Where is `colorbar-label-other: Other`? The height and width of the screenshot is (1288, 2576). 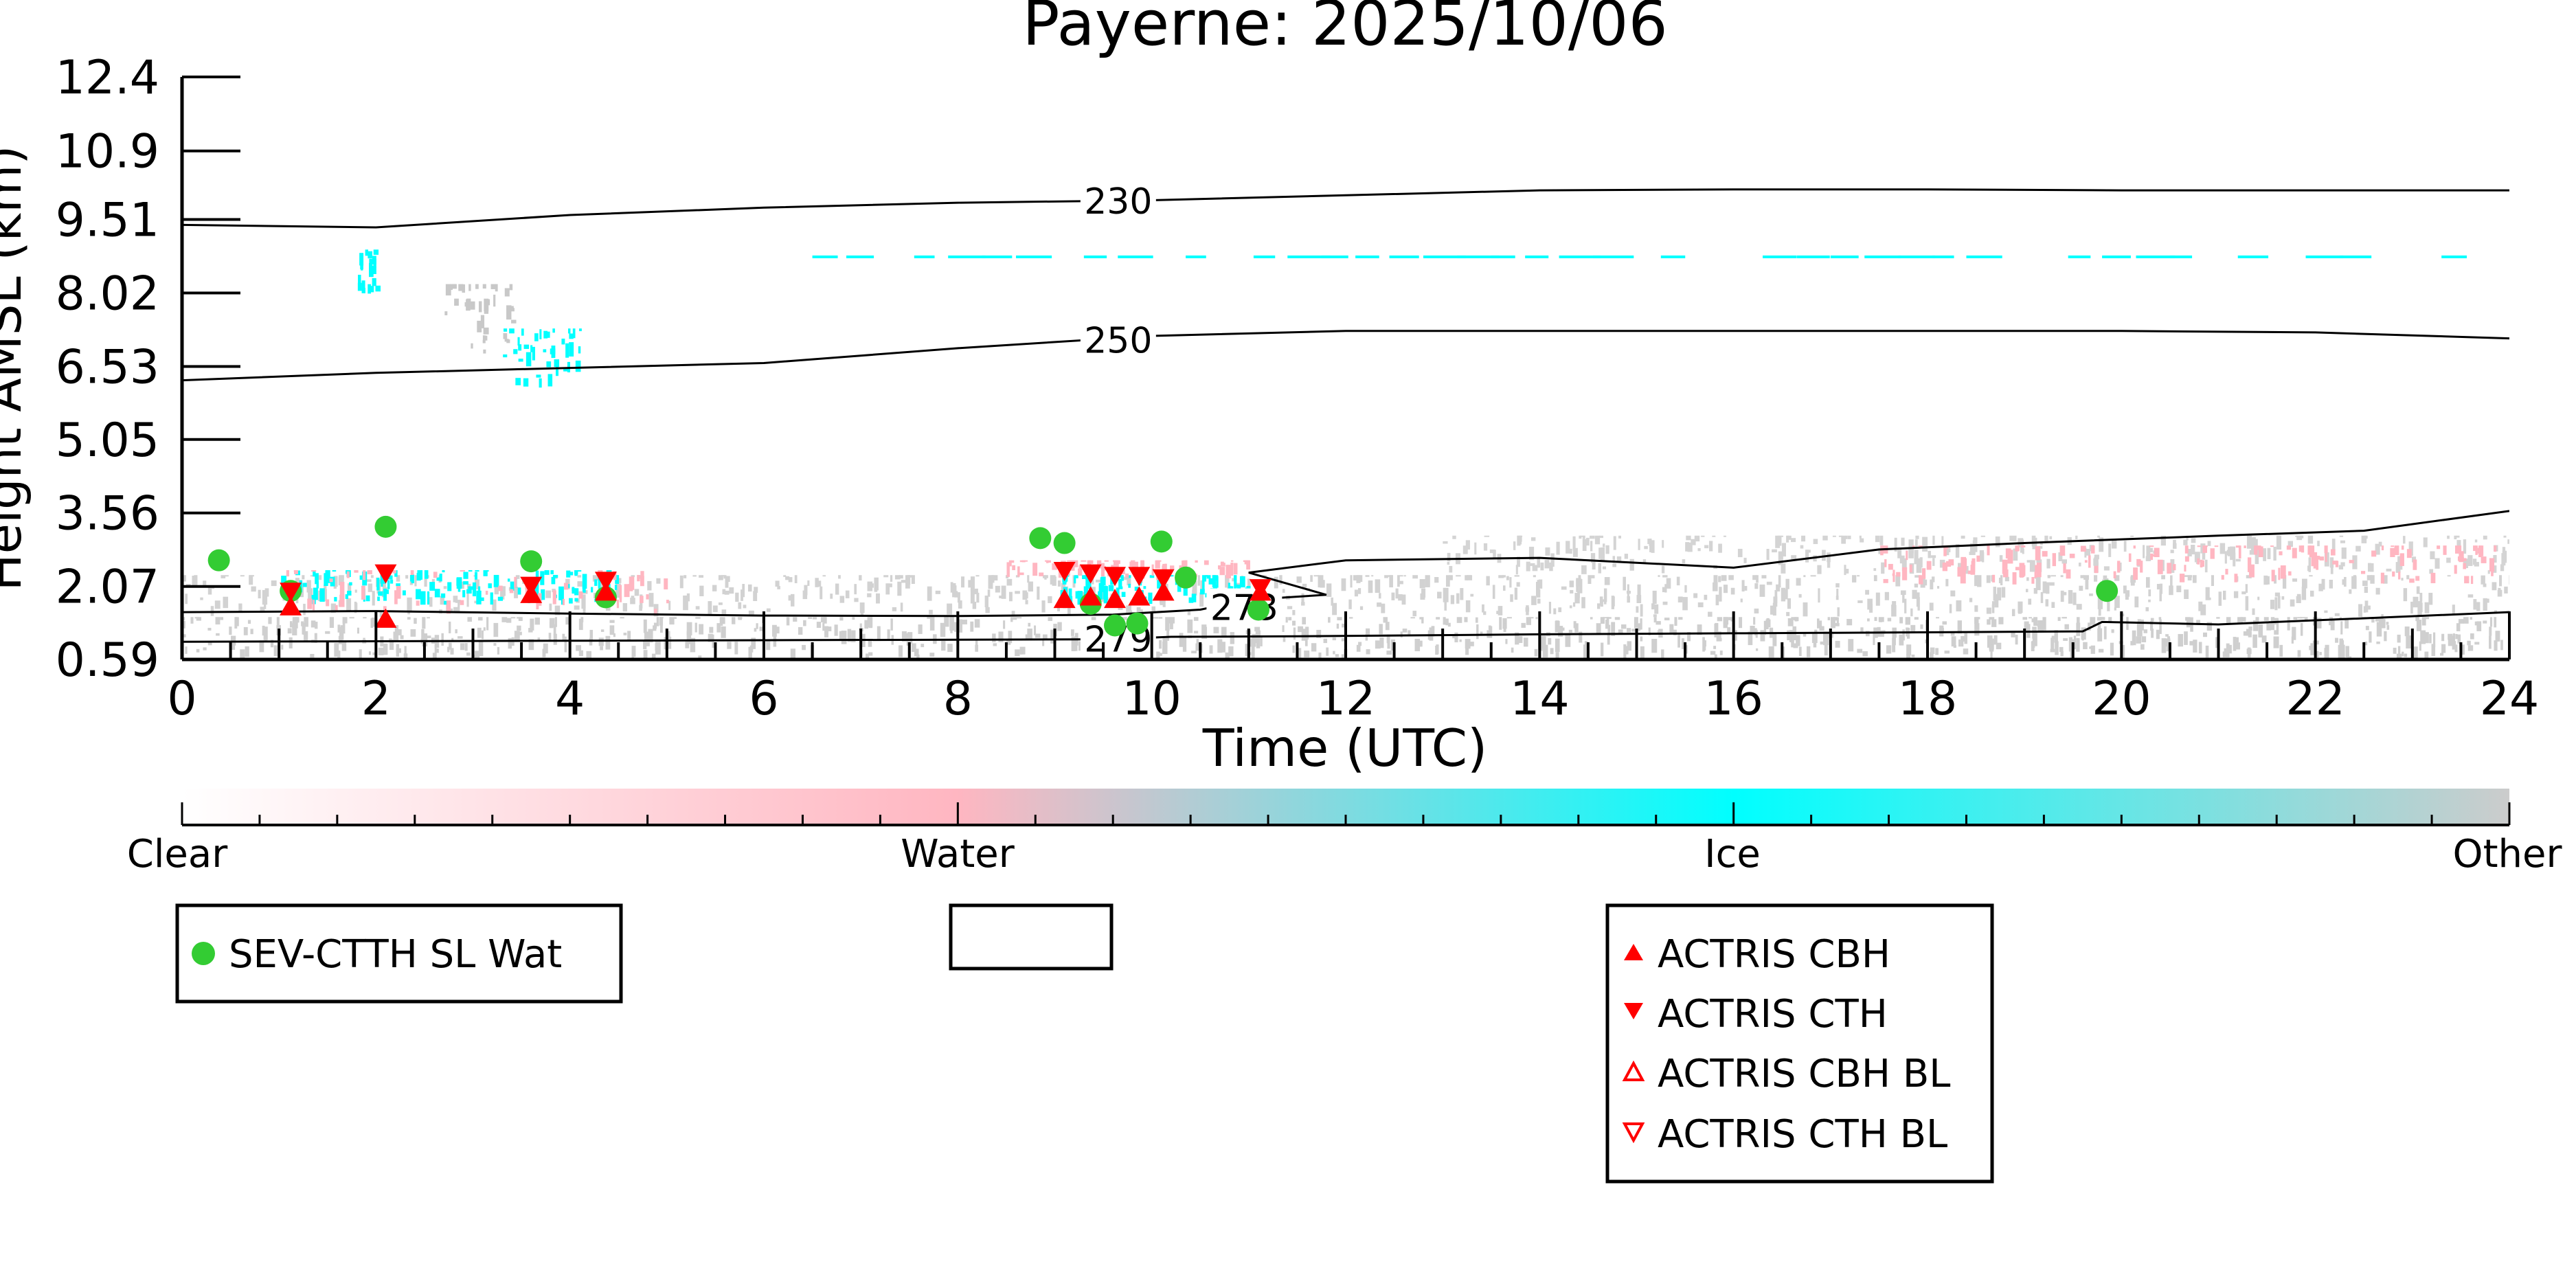
colorbar-label-other: Other is located at coordinates (2507, 854).